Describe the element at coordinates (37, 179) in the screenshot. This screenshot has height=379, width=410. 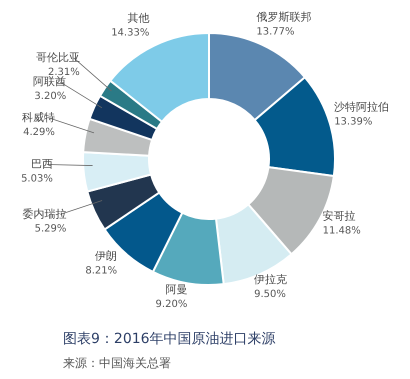
I see `data-label: 5.03%` at that location.